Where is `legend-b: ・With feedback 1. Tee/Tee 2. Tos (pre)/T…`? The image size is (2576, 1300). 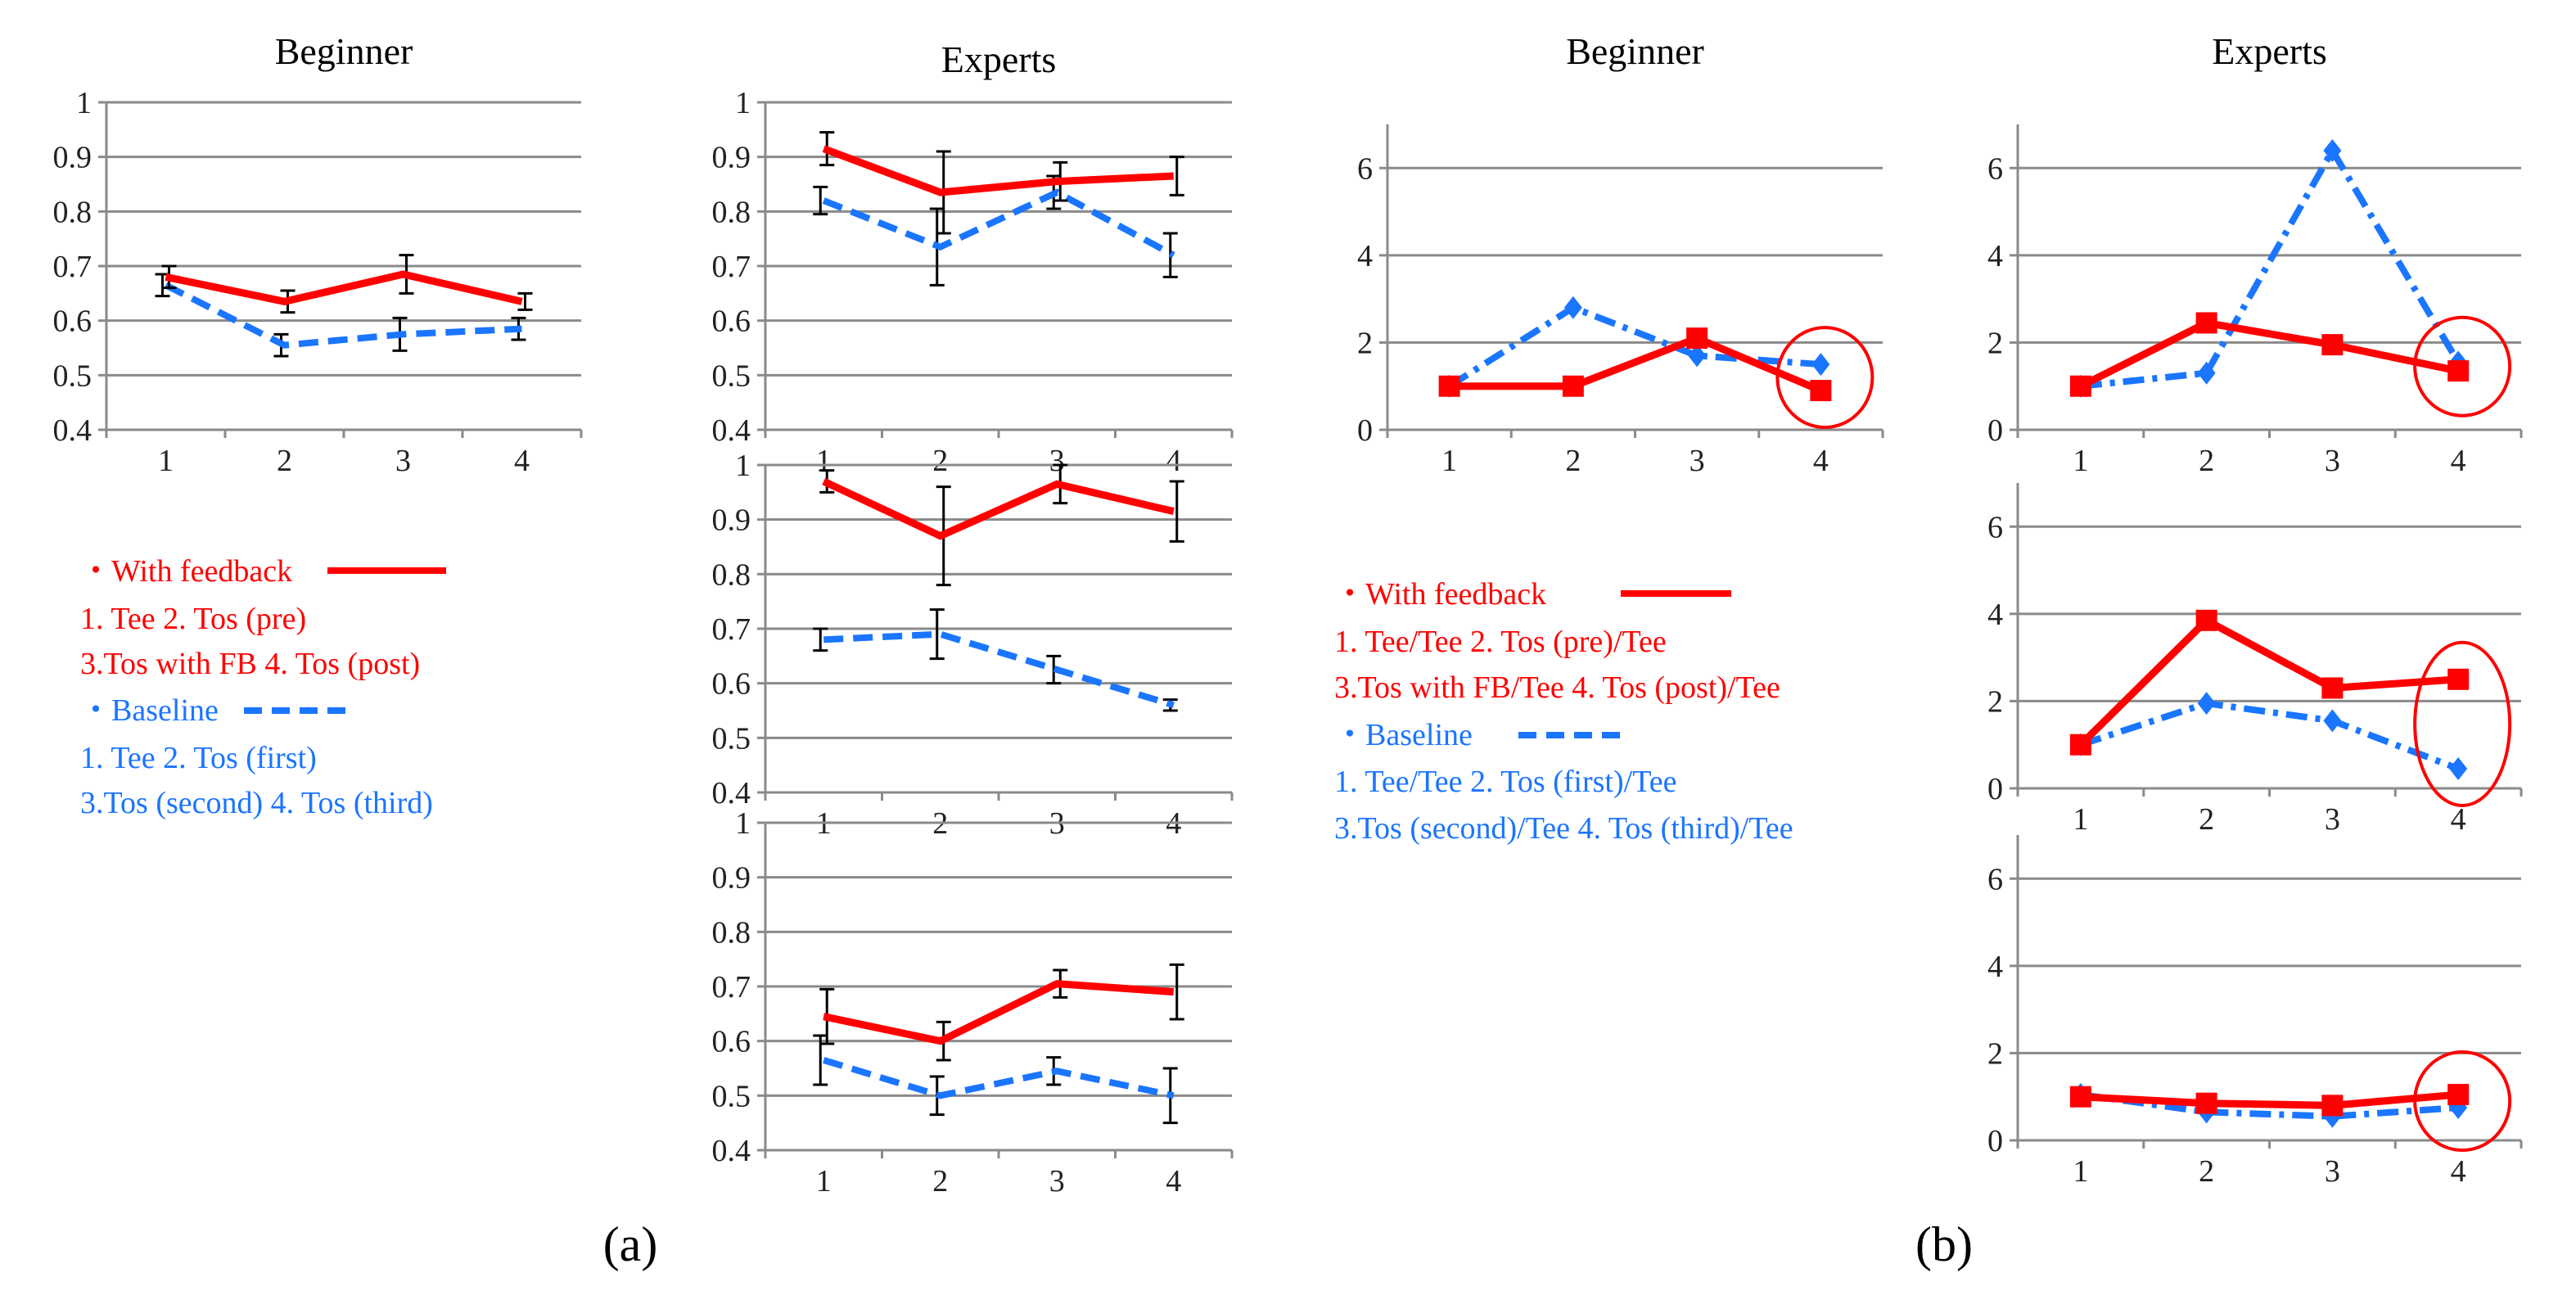 legend-b: ・With feedback 1. Tee/Tee 2. Tos (pre)/T… is located at coordinates (1563, 711).